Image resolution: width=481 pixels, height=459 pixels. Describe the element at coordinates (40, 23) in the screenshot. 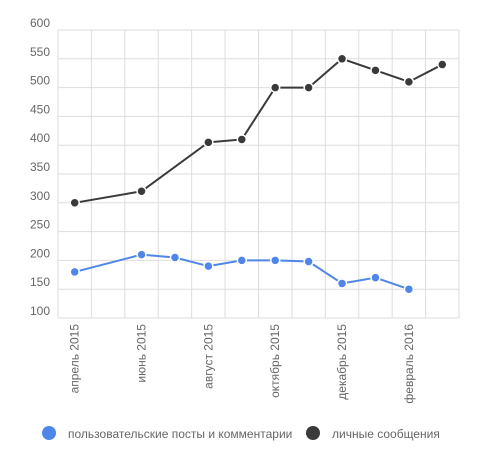

I see `y-tick-label: 600` at that location.